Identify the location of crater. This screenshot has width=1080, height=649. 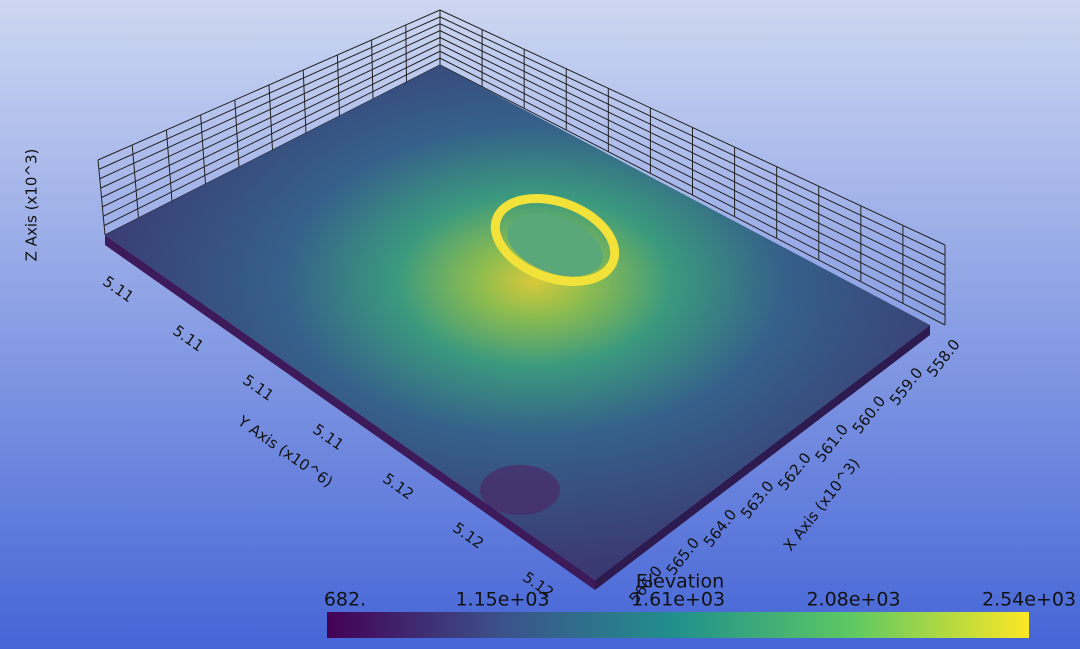
(555, 245).